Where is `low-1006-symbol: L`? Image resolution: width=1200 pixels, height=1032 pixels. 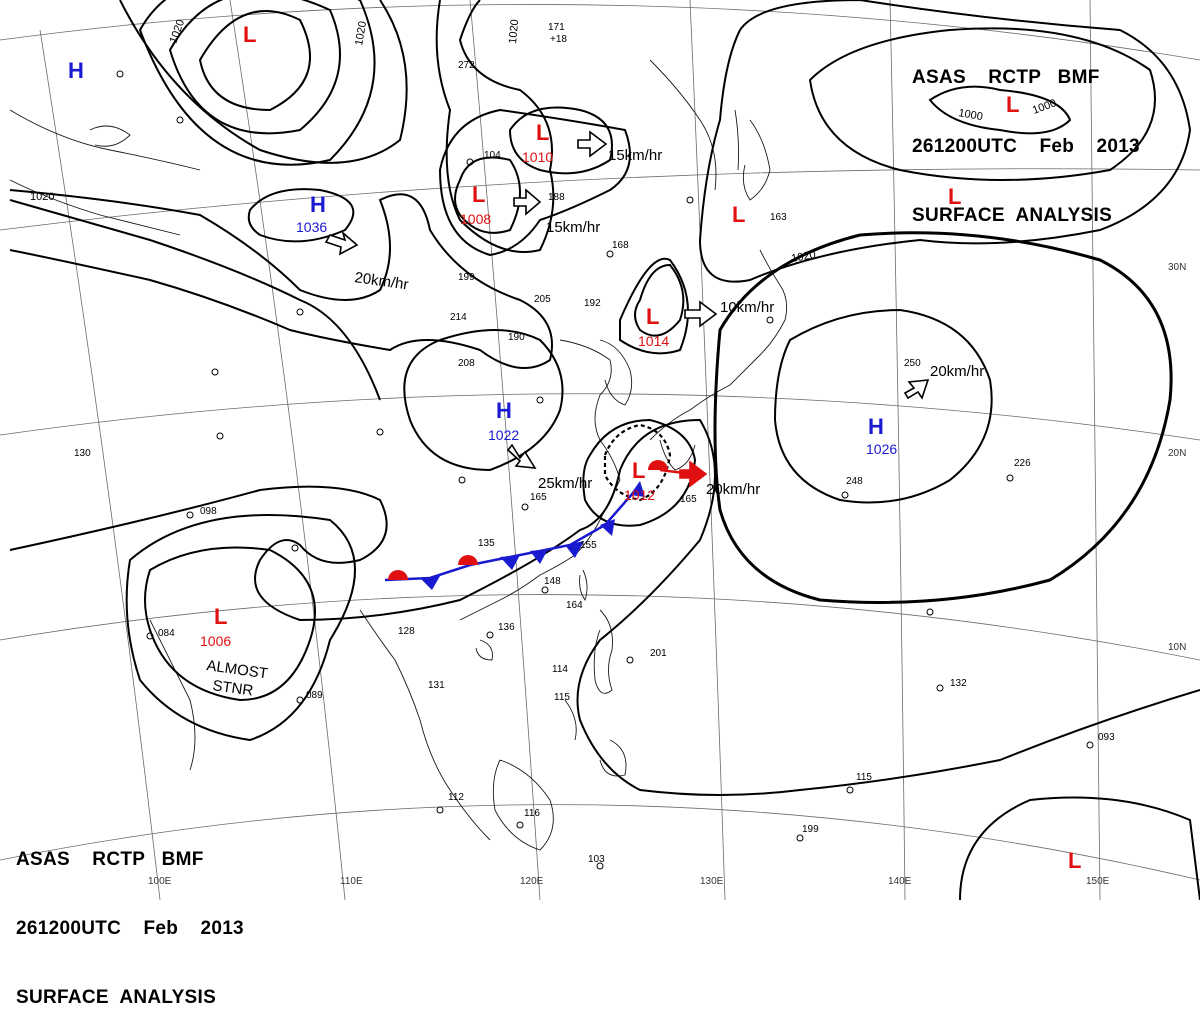
low-1006-symbol: L is located at coordinates (220, 616).